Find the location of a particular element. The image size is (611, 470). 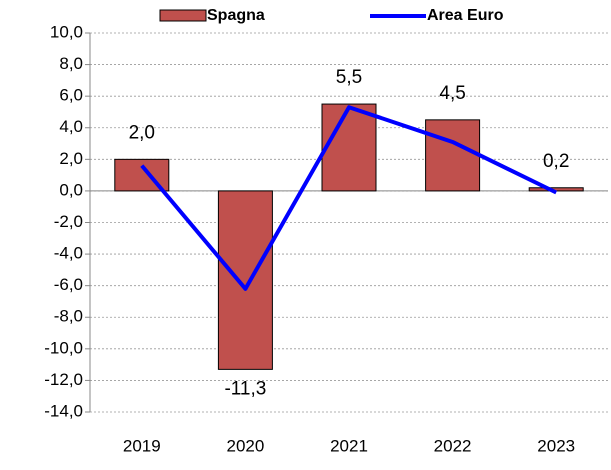

x-tick-label: 2020 is located at coordinates (245, 445).